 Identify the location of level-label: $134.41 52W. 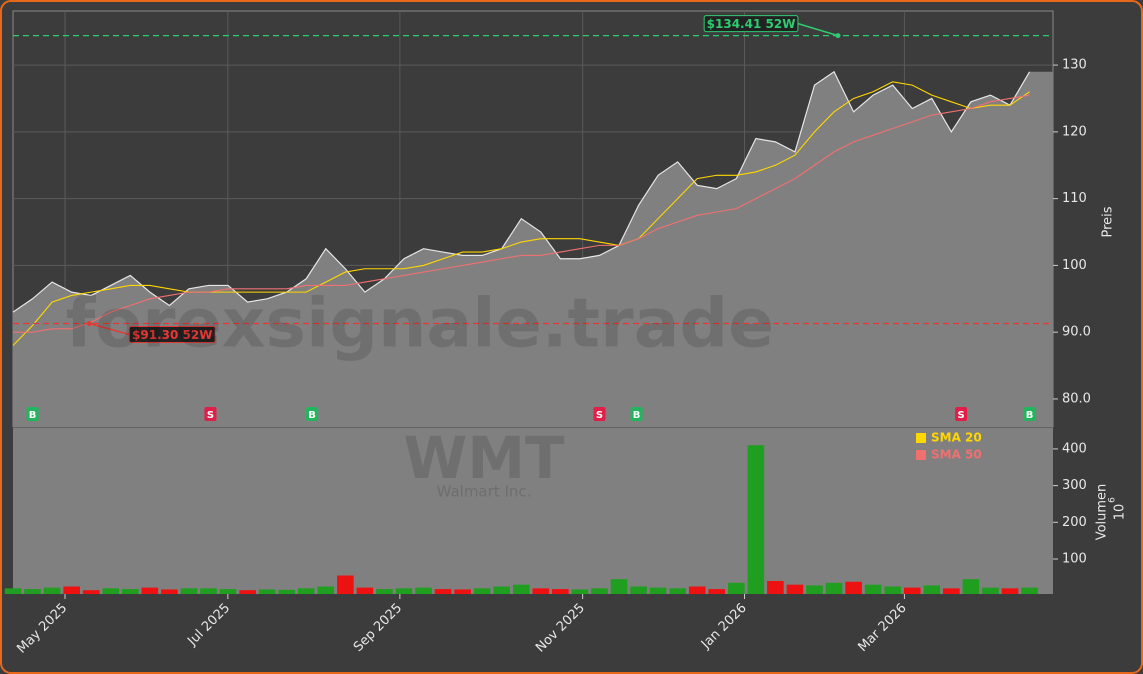
(751, 24).